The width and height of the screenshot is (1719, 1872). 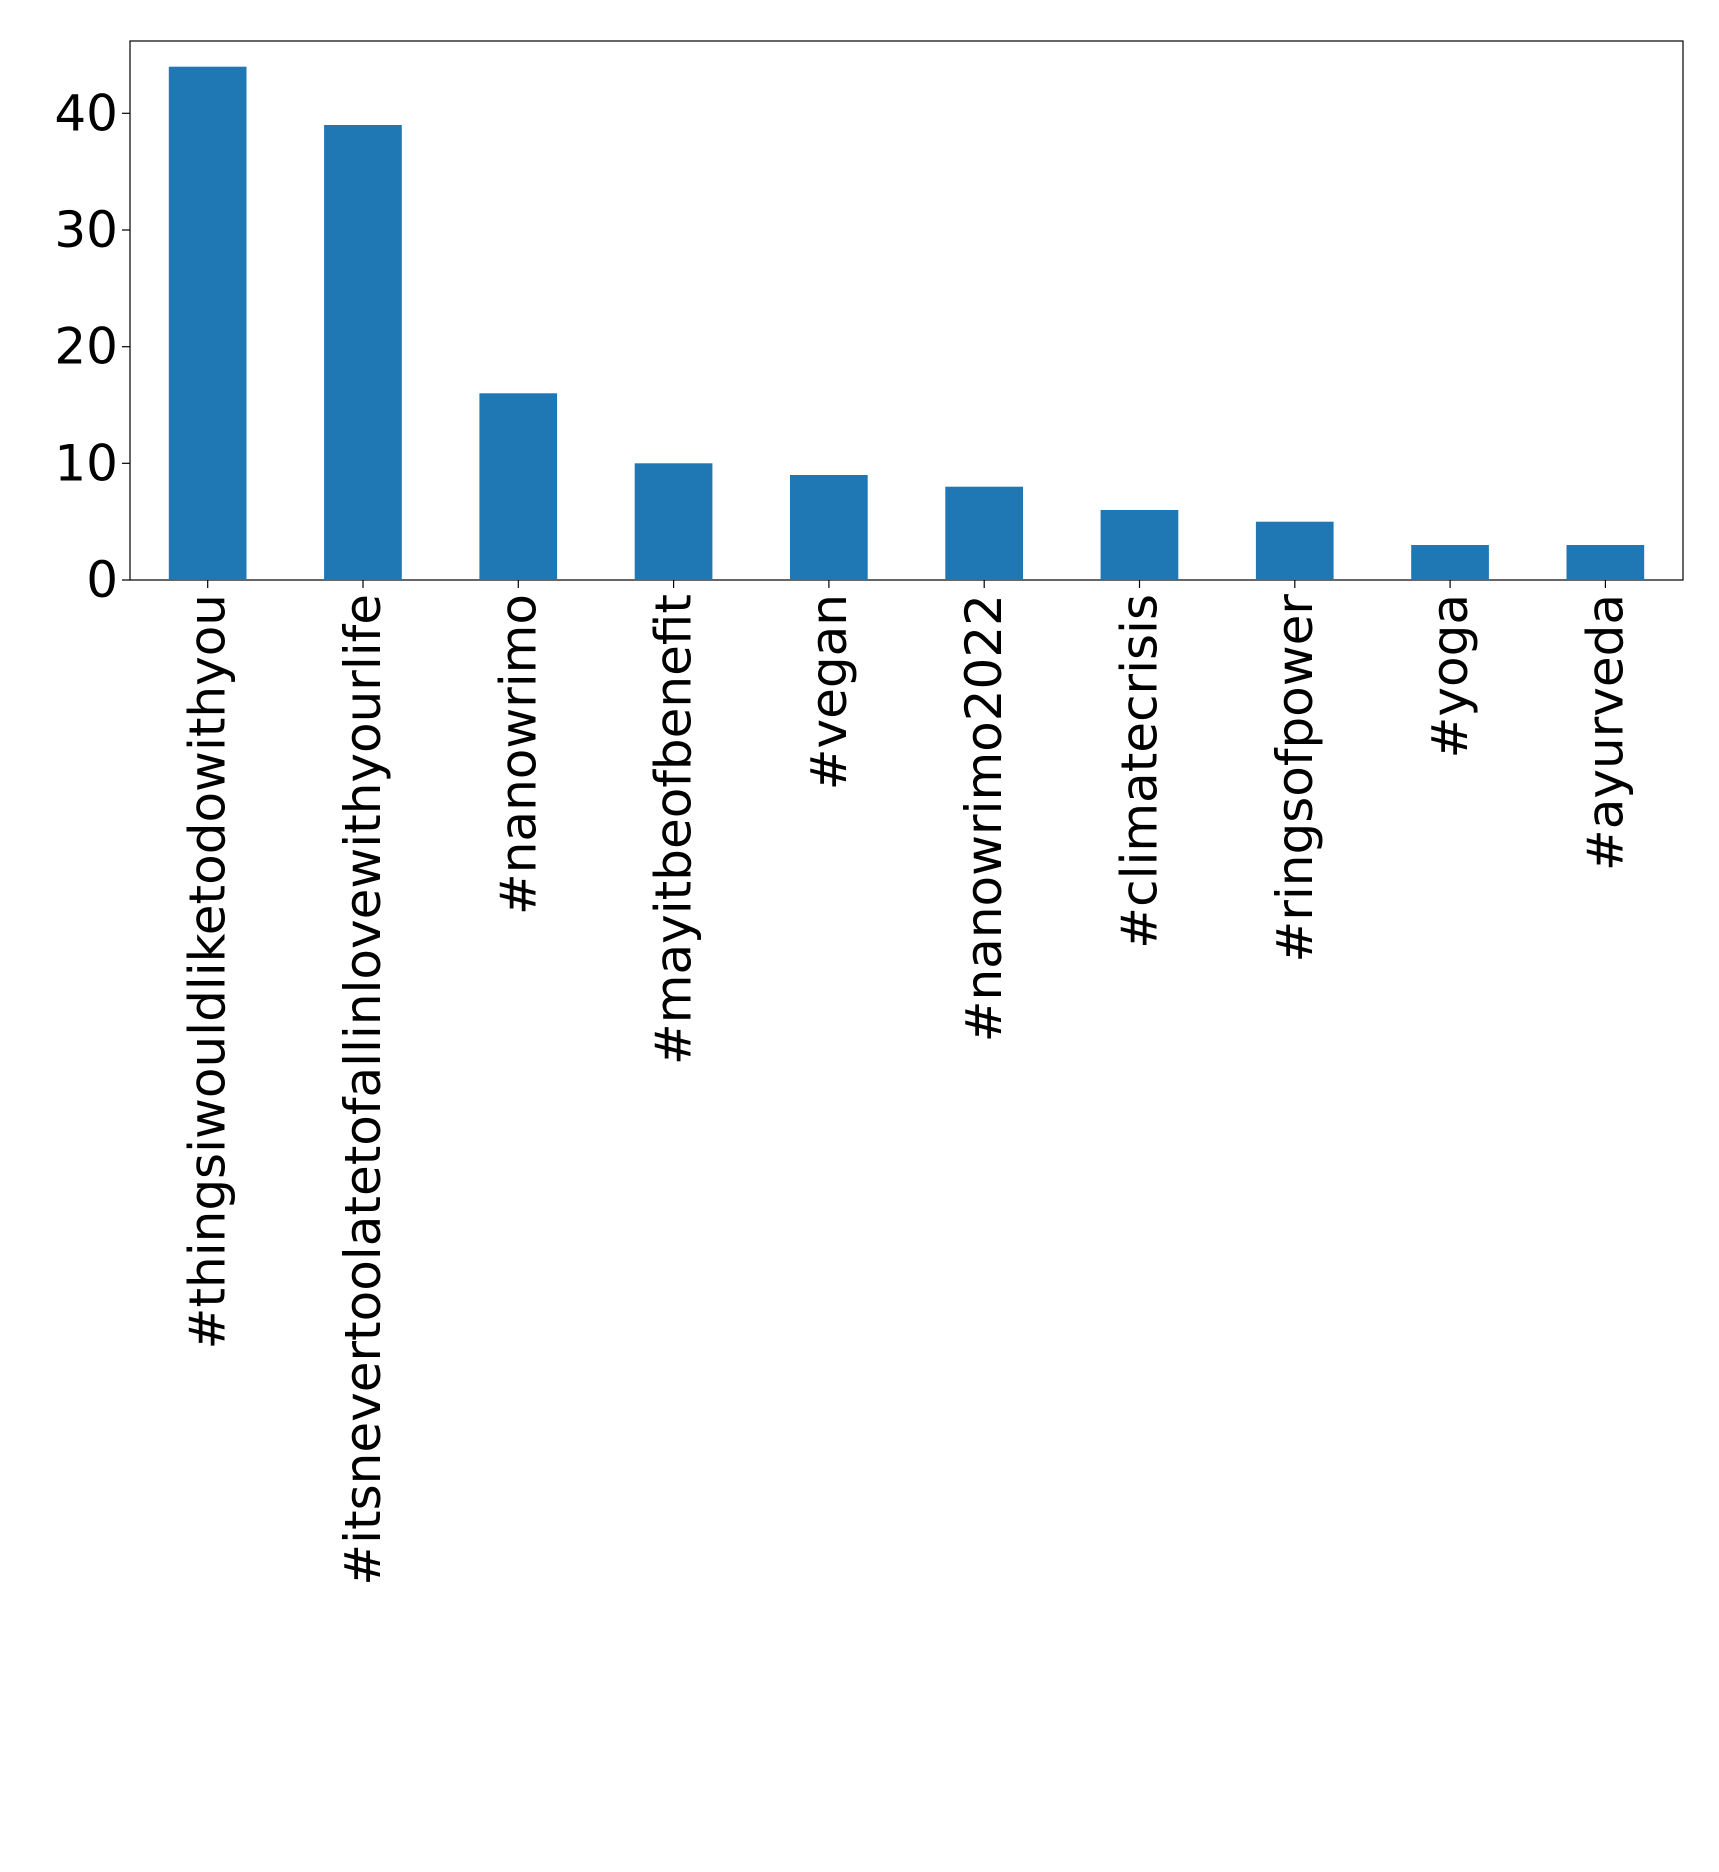 What do you see at coordinates (673, 521) in the screenshot?
I see `bar-mayitbeofbenefit` at bounding box center [673, 521].